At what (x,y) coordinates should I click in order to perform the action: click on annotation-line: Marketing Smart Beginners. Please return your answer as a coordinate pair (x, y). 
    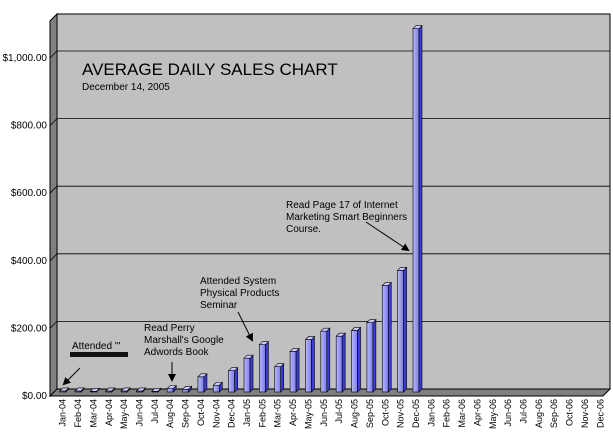
    Looking at the image, I should click on (346, 217).